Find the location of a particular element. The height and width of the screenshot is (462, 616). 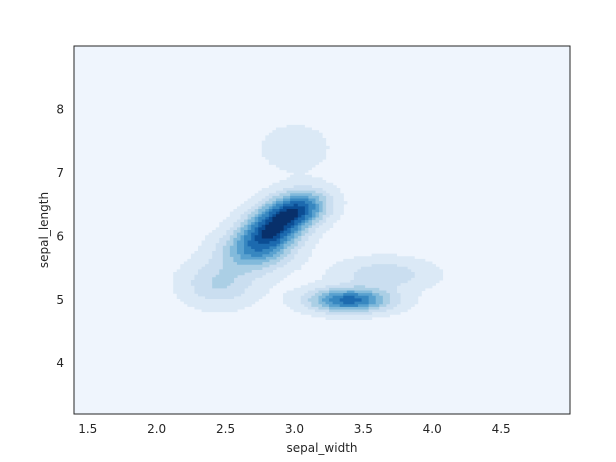

x-tick-label: 3.5 is located at coordinates (363, 429).